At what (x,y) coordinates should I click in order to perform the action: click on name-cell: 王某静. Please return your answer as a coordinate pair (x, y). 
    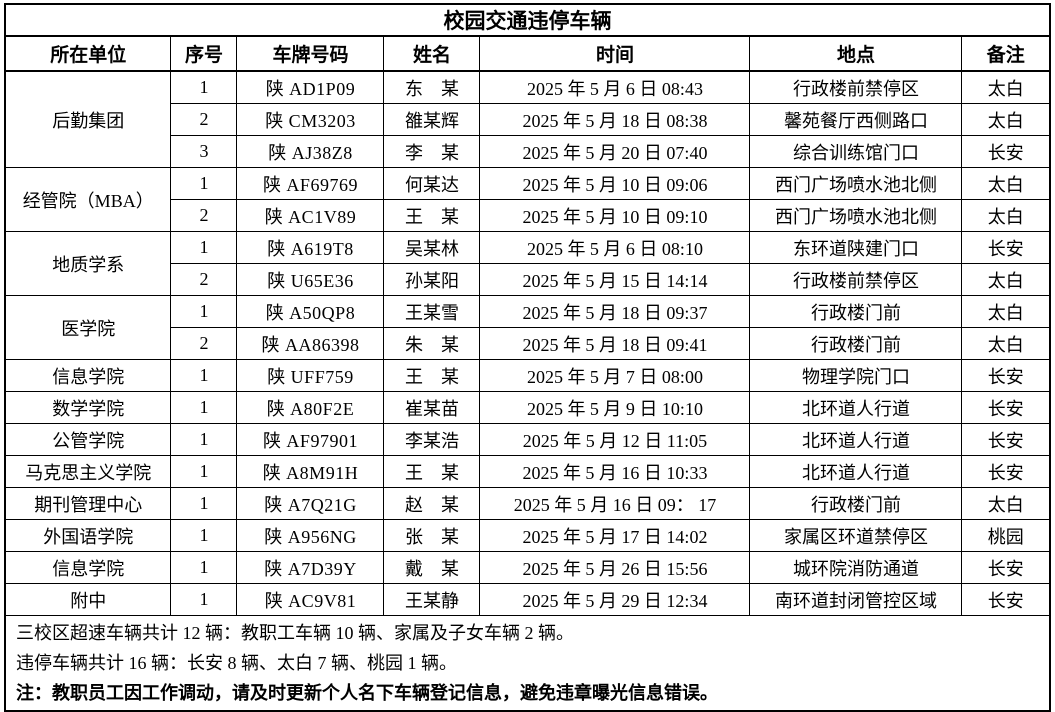
    Looking at the image, I should click on (432, 599).